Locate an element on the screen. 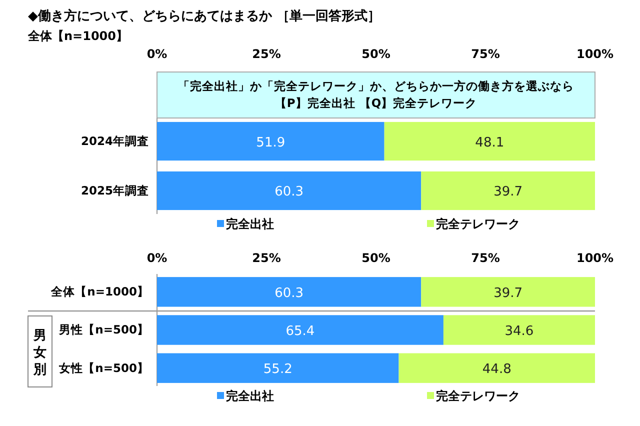 The width and height of the screenshot is (640, 426). text: 【P】完全出社 【Q】完全テレワーク is located at coordinates (376, 103).